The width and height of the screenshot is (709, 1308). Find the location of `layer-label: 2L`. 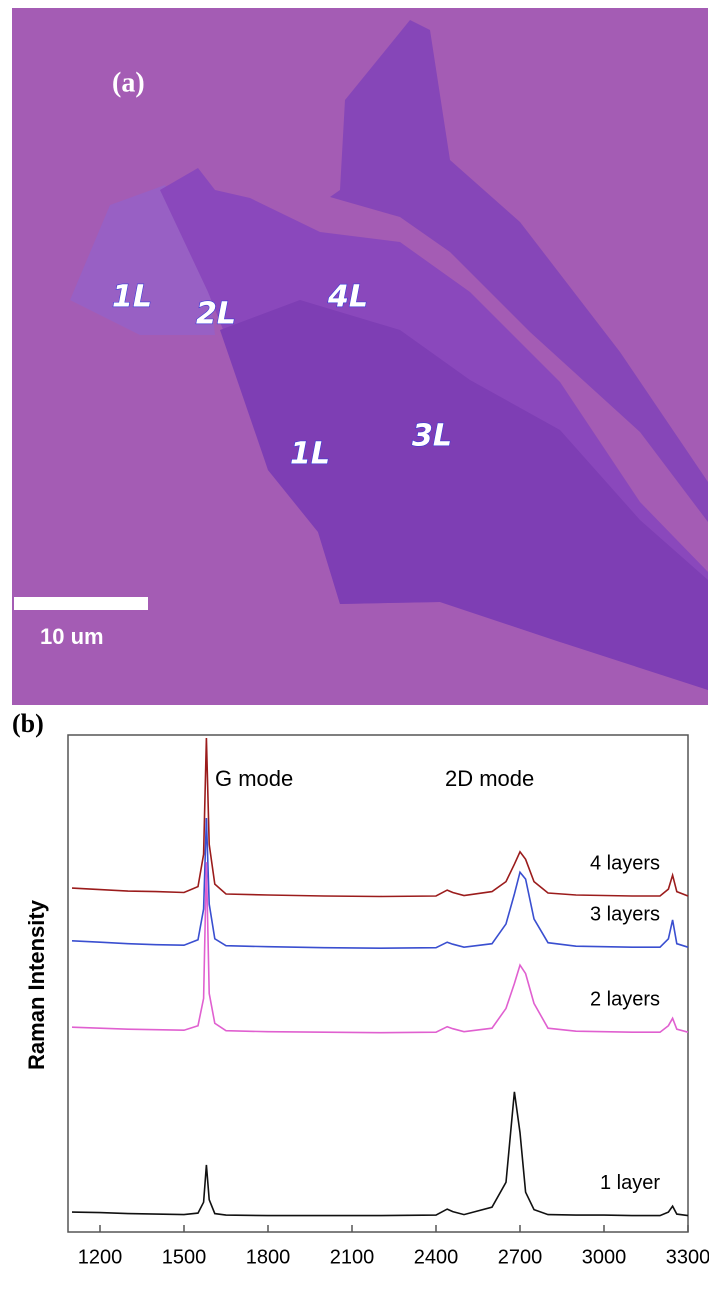

layer-label: 2L is located at coordinates (216, 314).